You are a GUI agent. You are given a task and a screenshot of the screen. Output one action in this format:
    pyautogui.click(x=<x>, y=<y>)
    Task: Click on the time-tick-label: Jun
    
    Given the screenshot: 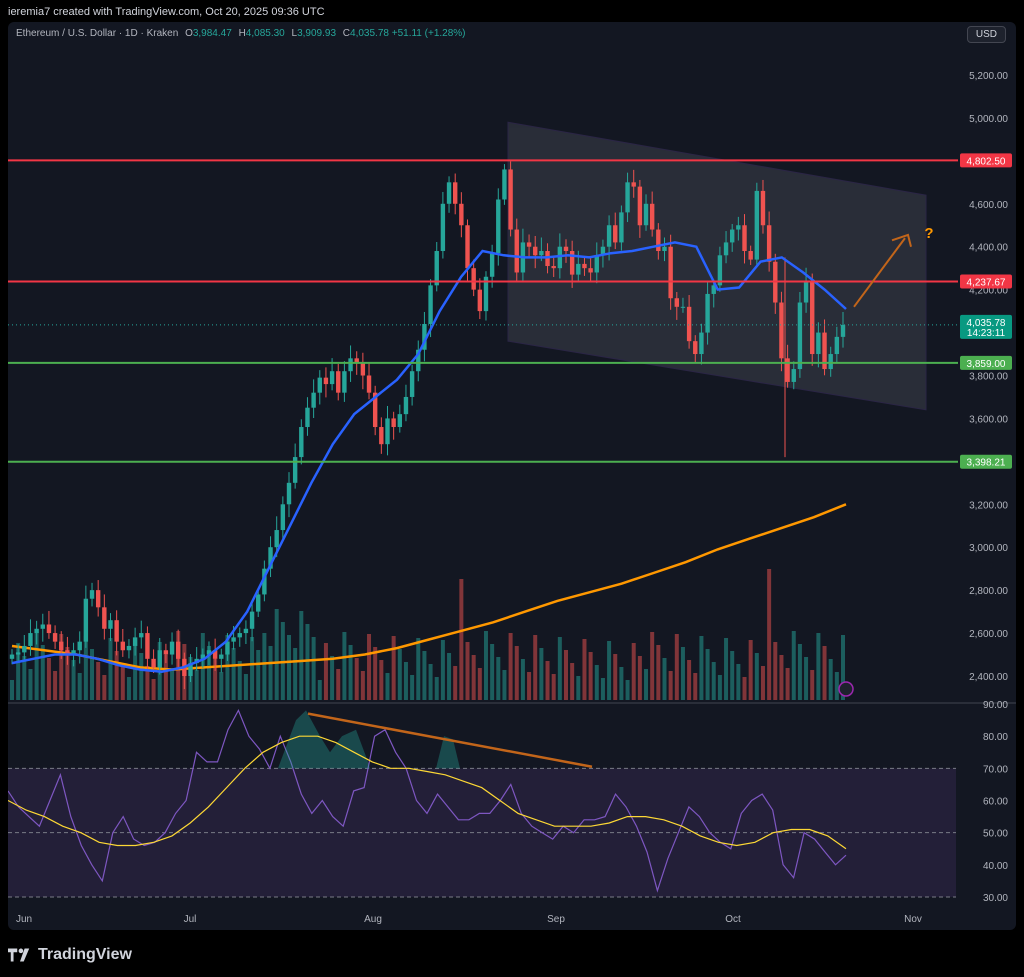 What is the action you would take?
    pyautogui.click(x=24, y=919)
    